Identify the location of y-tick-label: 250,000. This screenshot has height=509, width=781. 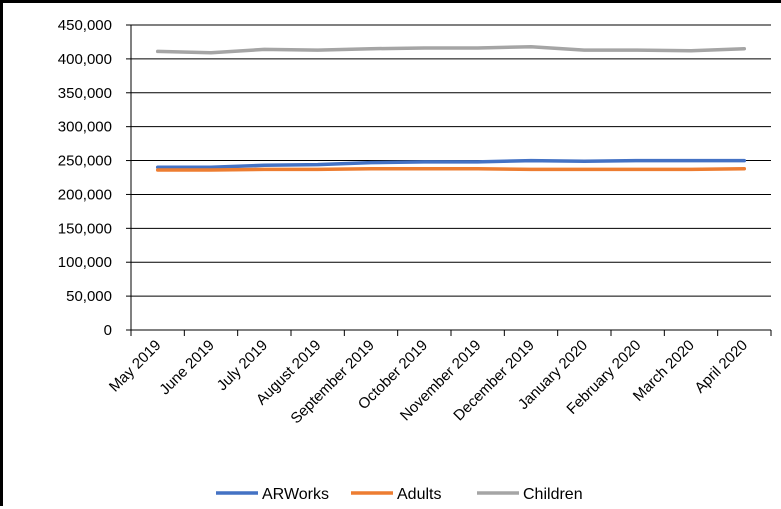
(85, 161).